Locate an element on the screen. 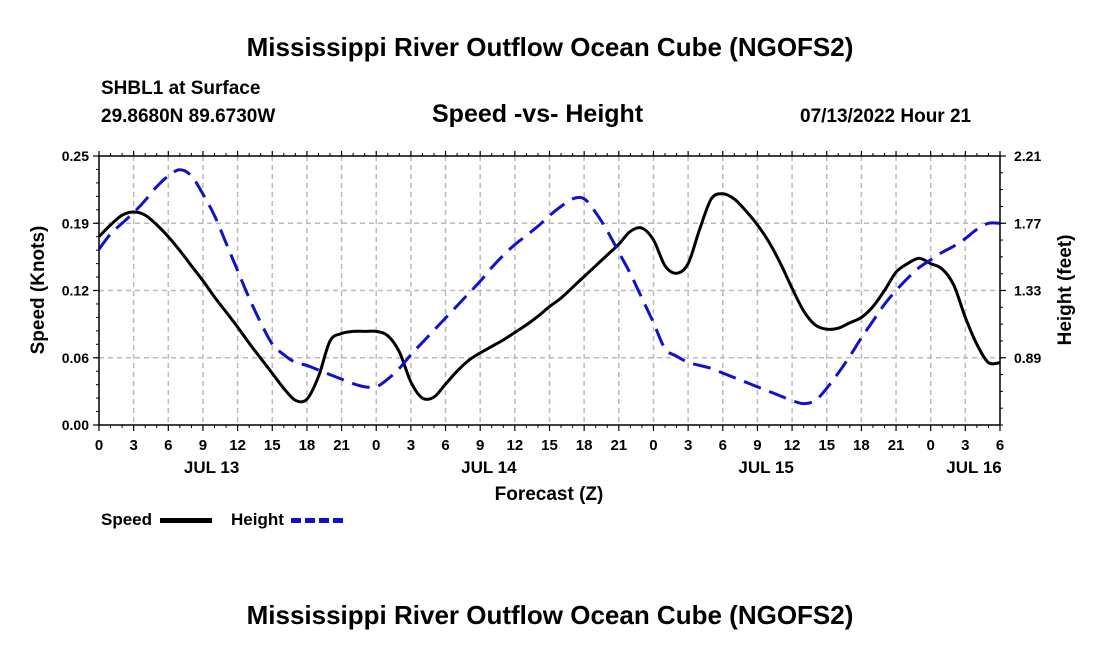 This screenshot has height=650, width=1100. y-axis-label-left: Speed (Knots) is located at coordinates (38, 290).